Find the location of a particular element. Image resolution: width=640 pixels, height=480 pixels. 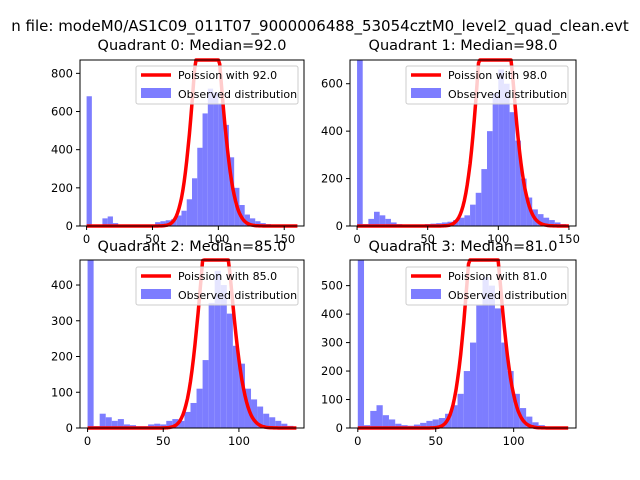

legend: Poission with 98.0 Observed distribution is located at coordinates (487, 85).